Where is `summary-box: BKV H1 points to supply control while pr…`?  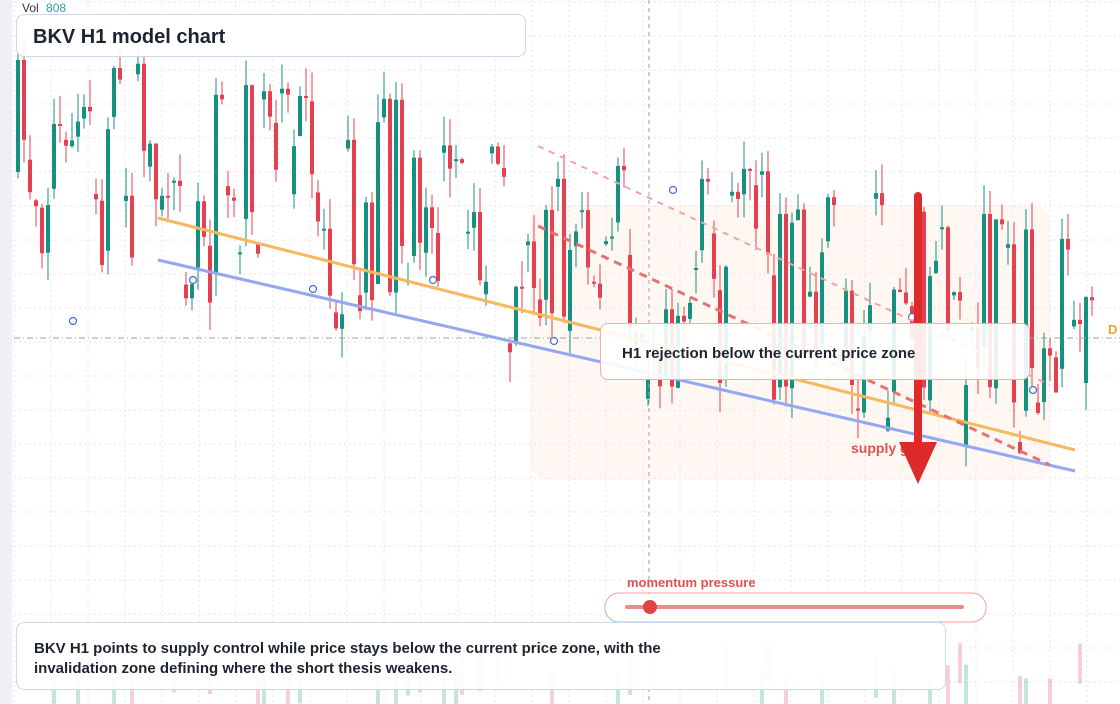
summary-box: BKV H1 points to supply control while pr… is located at coordinates (481, 656).